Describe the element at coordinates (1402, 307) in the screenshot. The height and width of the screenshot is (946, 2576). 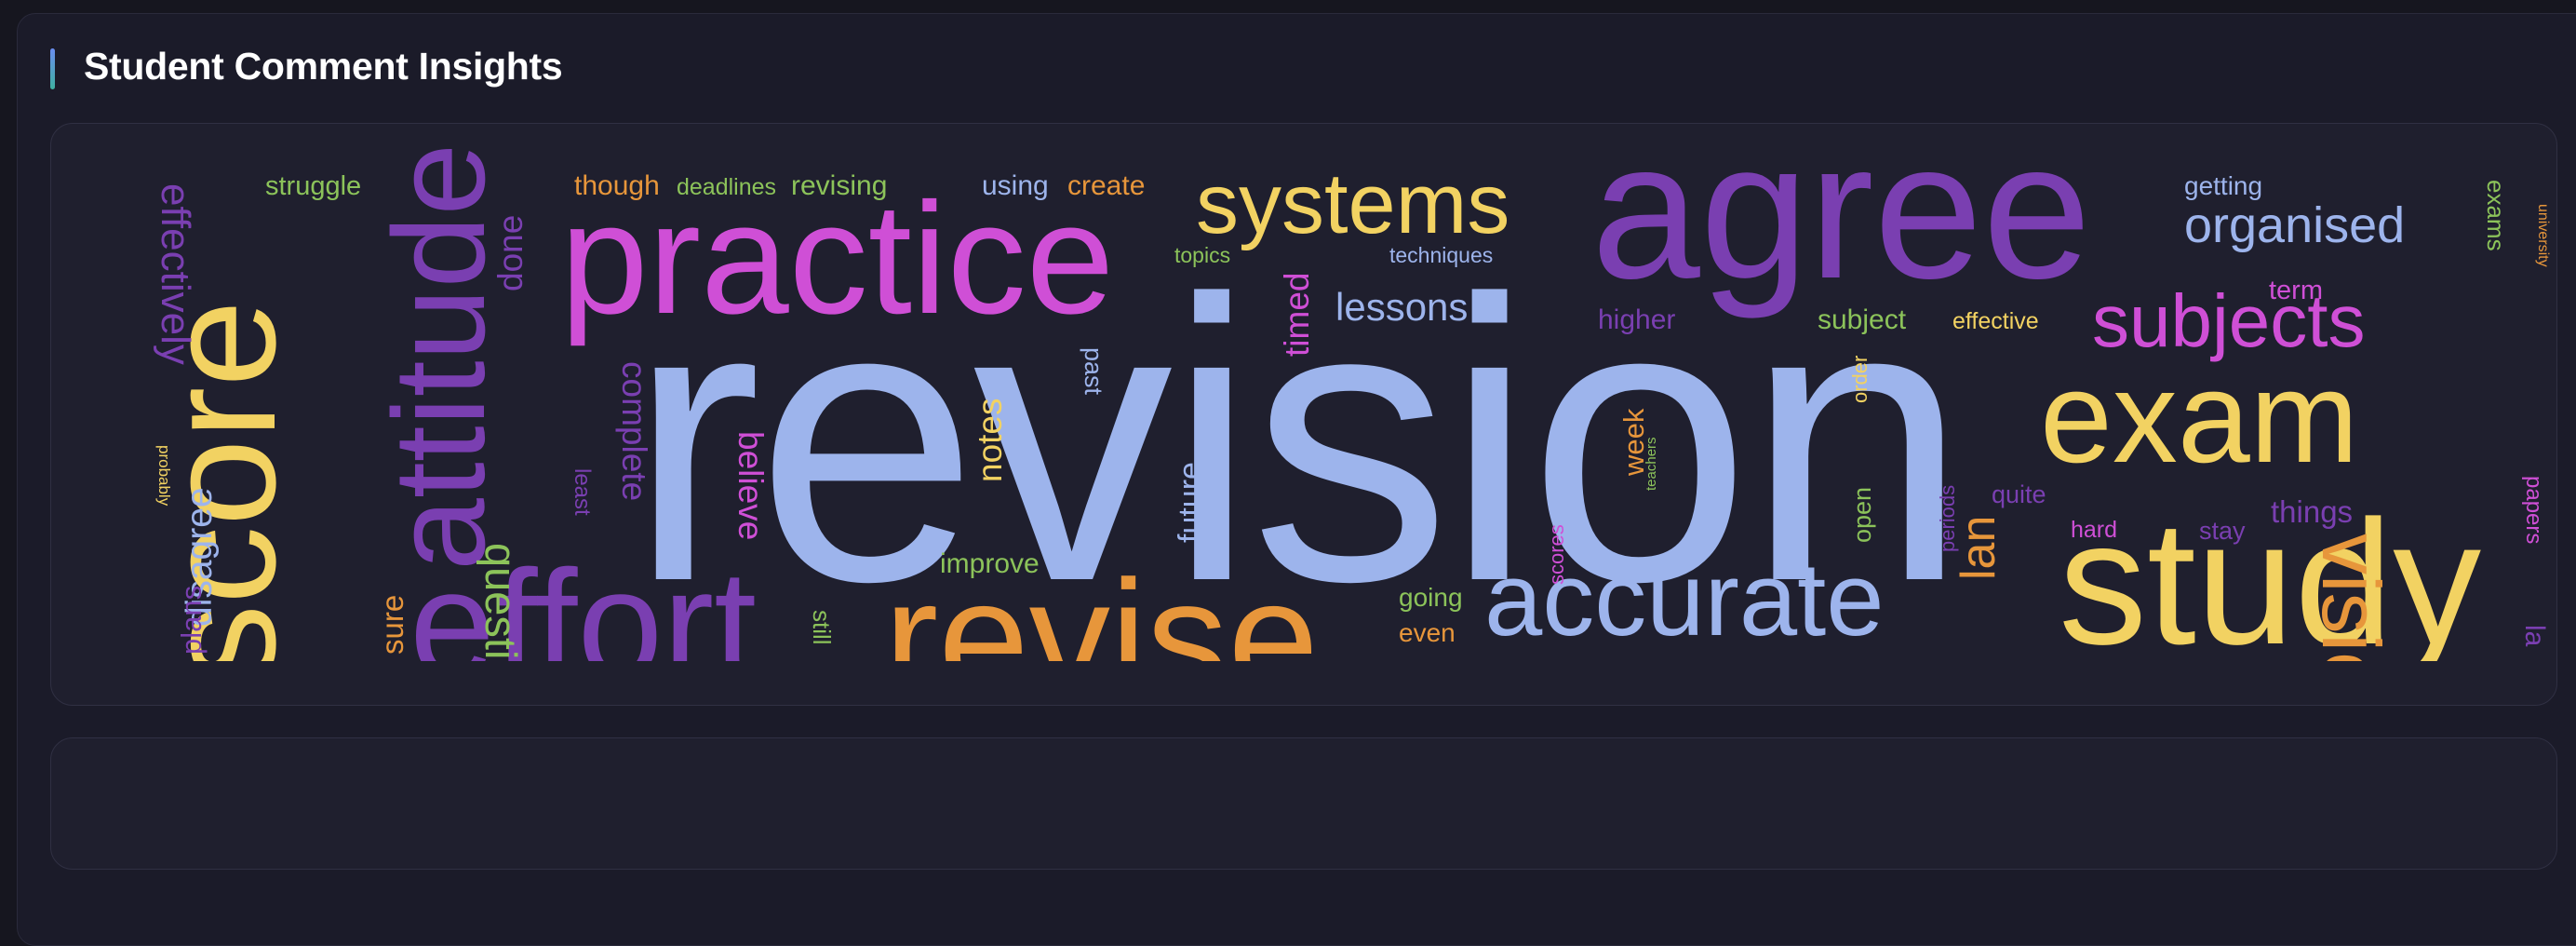
I see `cloud-word: lessons` at that location.